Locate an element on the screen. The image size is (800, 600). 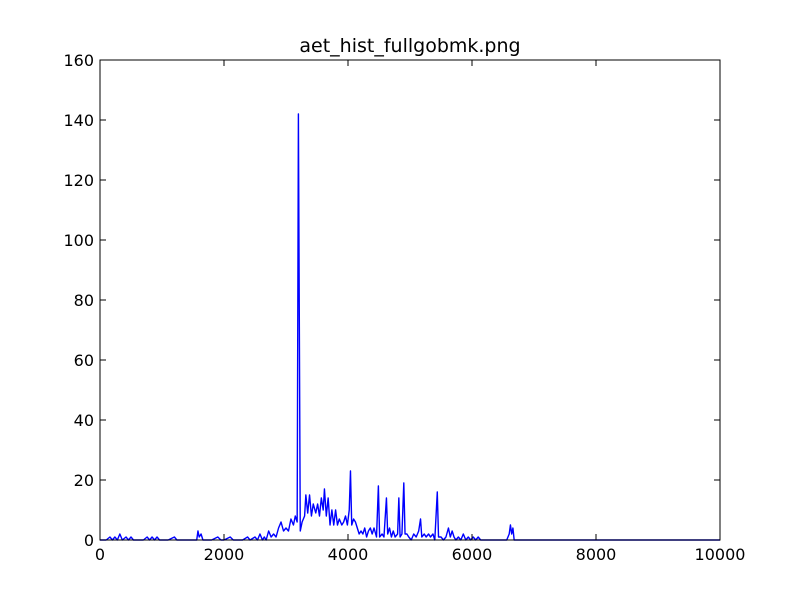
x-tick-label: 2000 is located at coordinates (224, 554).